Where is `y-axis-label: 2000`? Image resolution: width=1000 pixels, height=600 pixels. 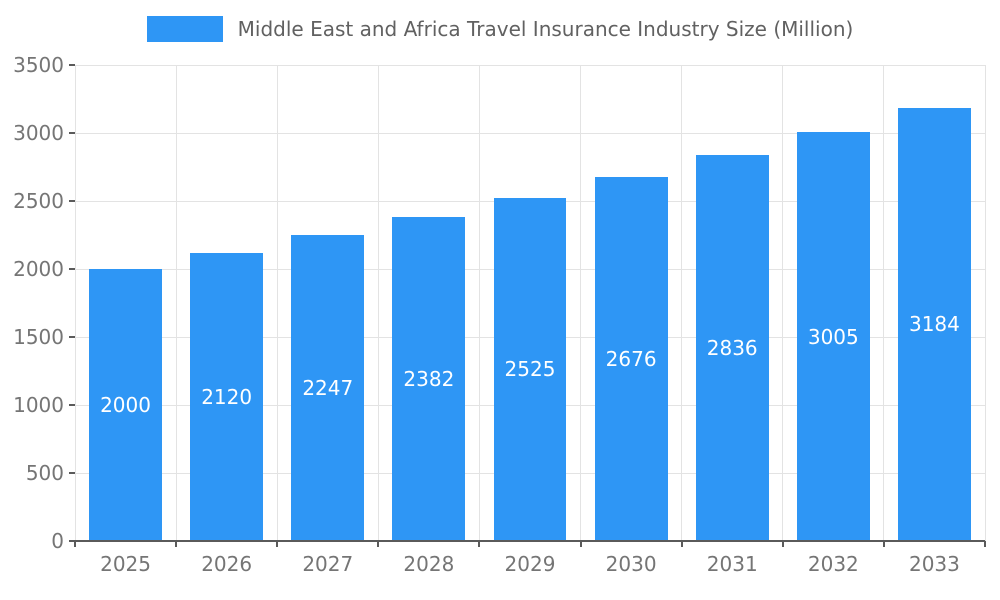
y-axis-label: 2000 is located at coordinates (38, 269).